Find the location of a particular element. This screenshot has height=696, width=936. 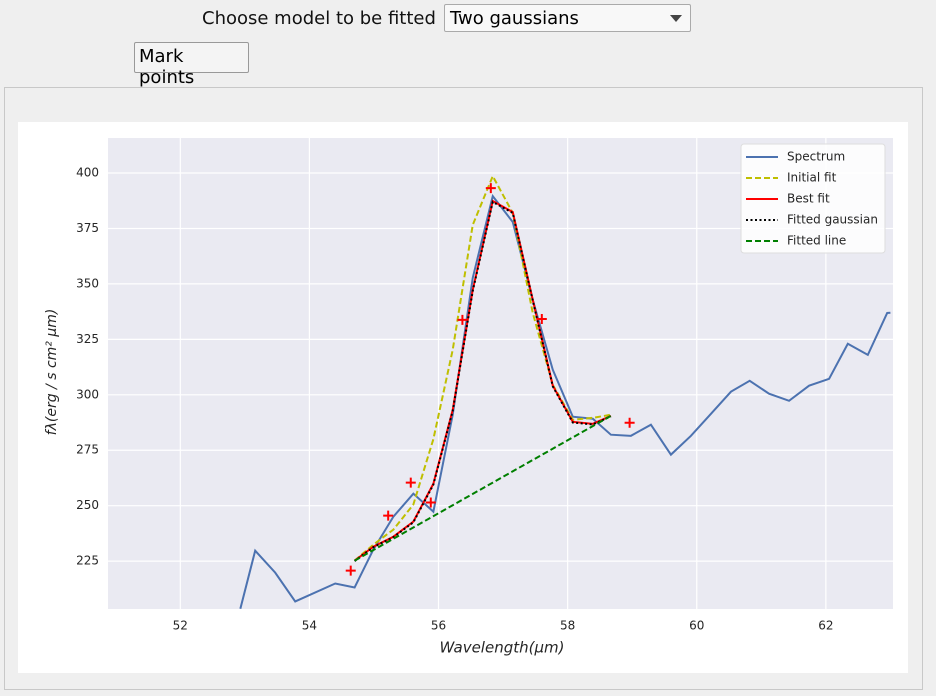

y-tick-label: 250 is located at coordinates (87, 505).